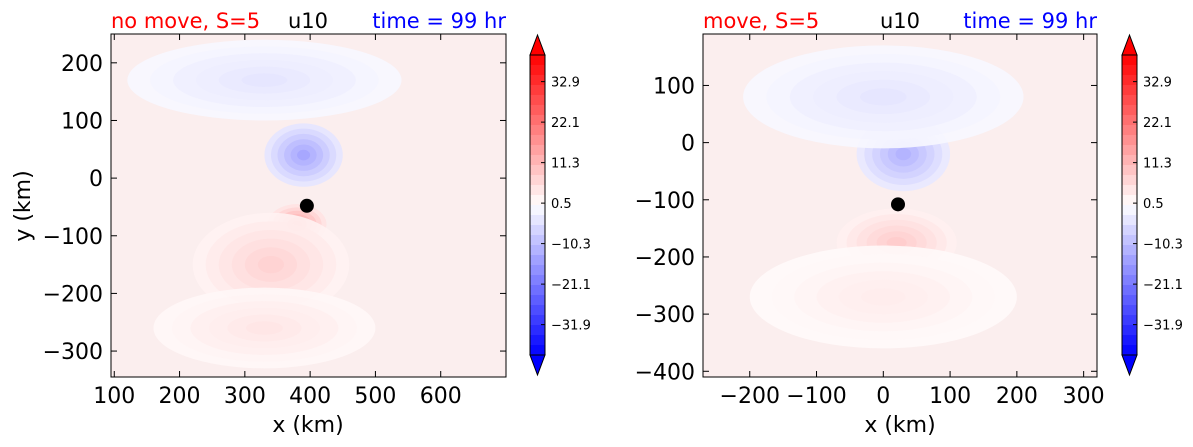 The width and height of the screenshot is (1193, 447). I want to click on panel-1-colorbar: 32.9 22.1 11.3 0.5 −10.3 −21.1 −31.9, so click(560, 205).